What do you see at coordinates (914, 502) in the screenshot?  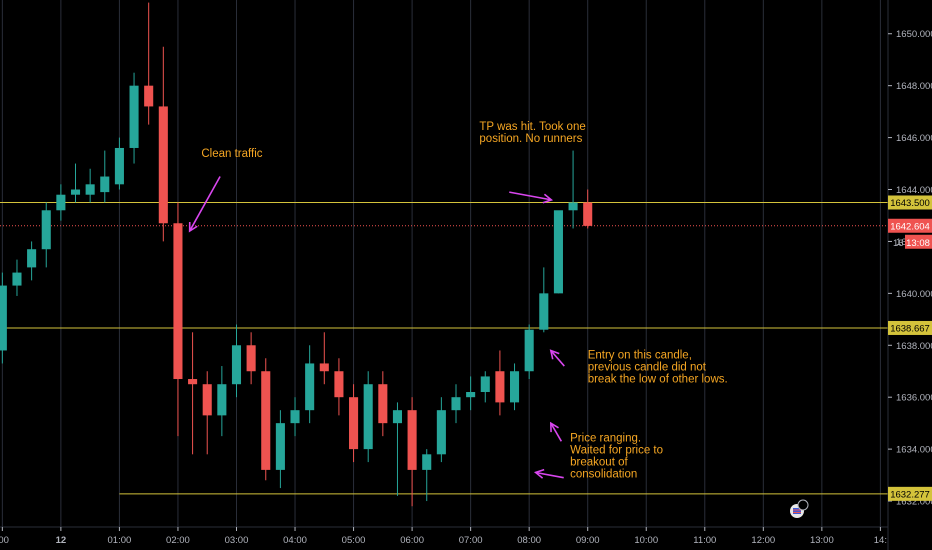 I see `price-tick-label: 1632.000` at bounding box center [914, 502].